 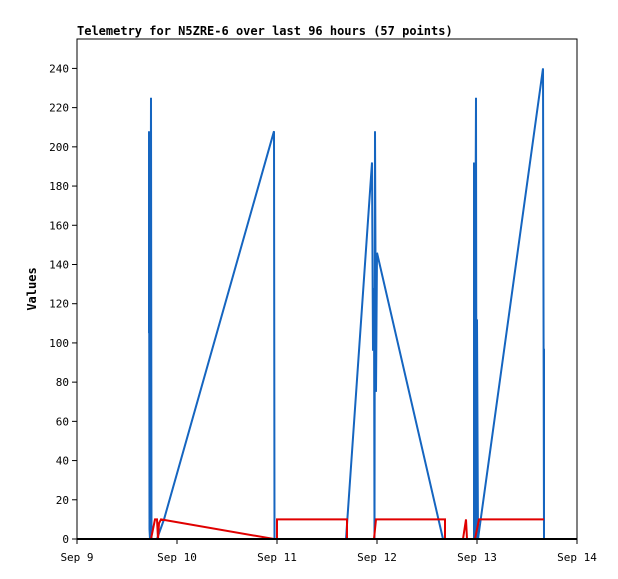 I want to click on y-tick-label: 20, so click(x=62, y=500).